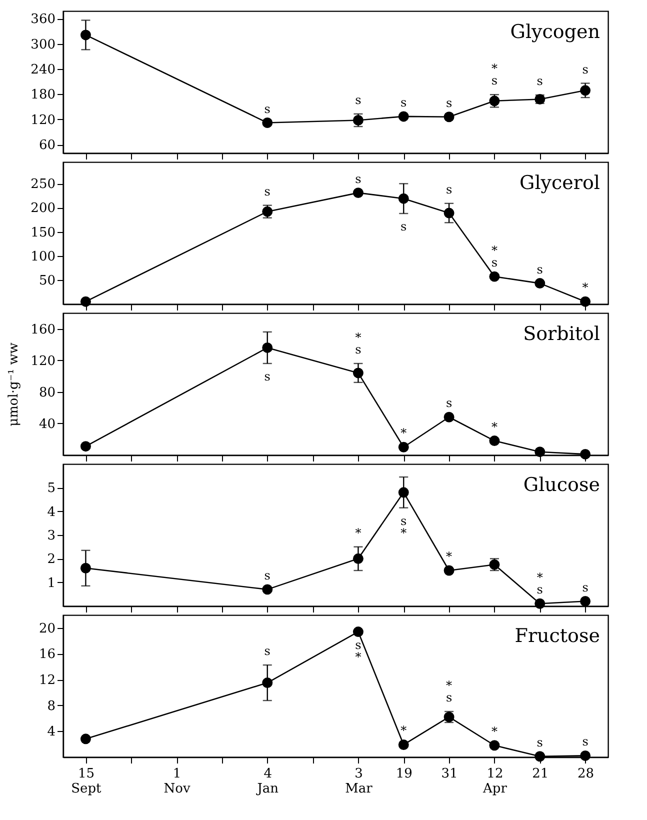  What do you see at coordinates (561, 334) in the screenshot?
I see `text: Sorbitol` at bounding box center [561, 334].